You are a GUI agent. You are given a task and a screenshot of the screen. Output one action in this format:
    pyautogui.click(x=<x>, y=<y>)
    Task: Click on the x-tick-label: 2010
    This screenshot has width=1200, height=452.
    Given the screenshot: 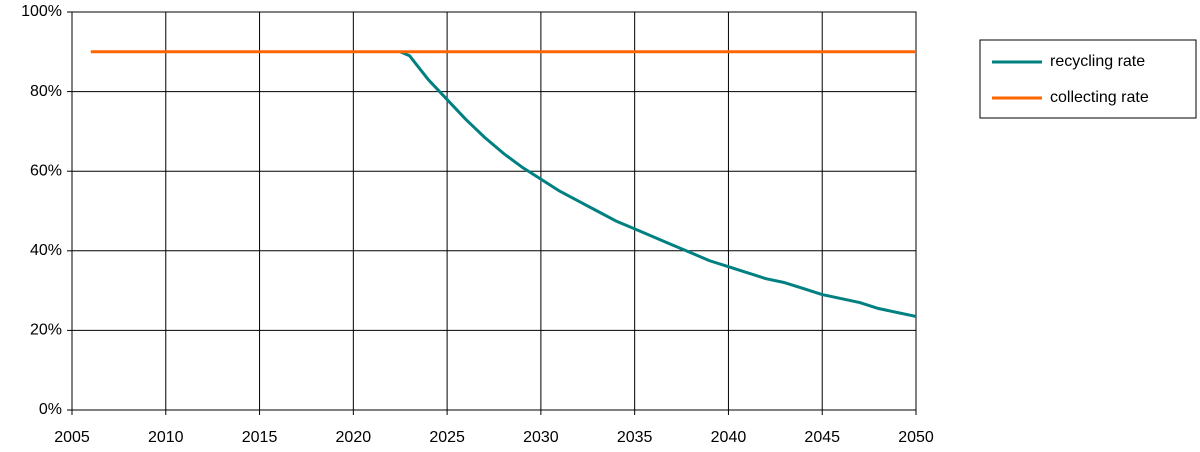 What is the action you would take?
    pyautogui.click(x=166, y=437)
    